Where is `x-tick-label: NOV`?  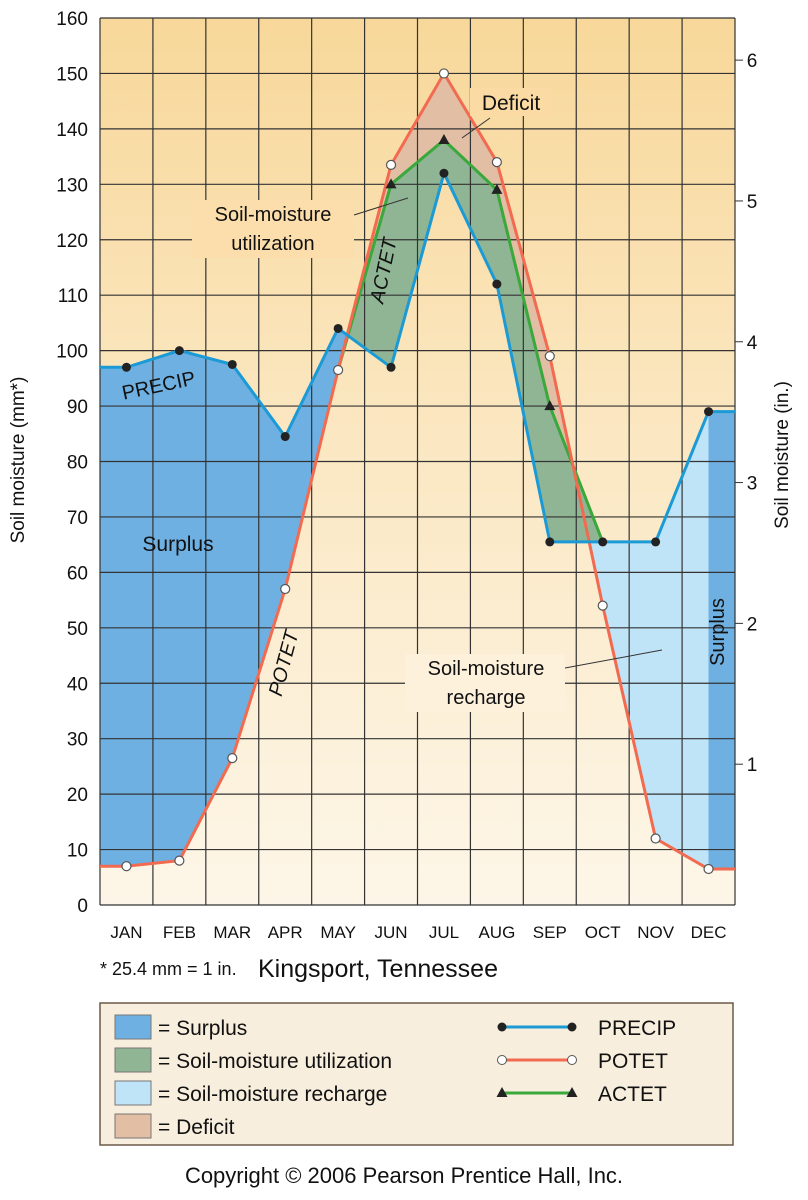
x-tick-label: NOV is located at coordinates (656, 932).